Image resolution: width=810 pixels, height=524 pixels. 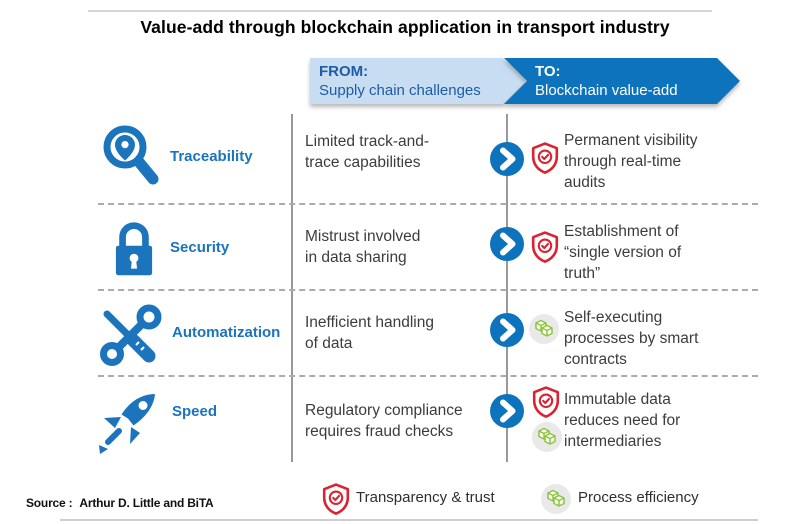 I want to click on source-label: Source :, so click(x=49, y=503).